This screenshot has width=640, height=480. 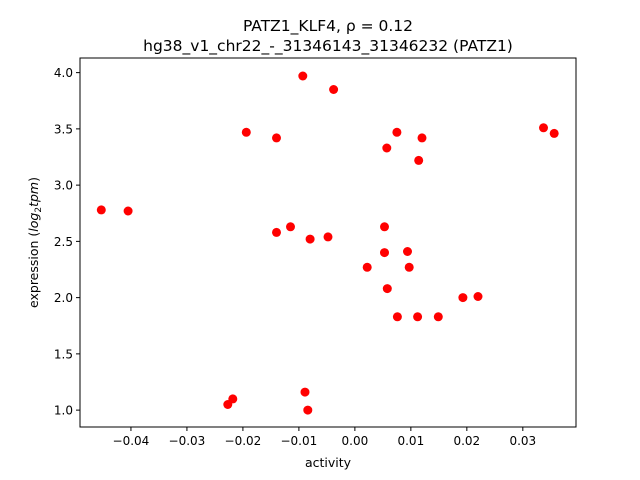 I want to click on y-tick-label: 3.0, so click(x=63, y=186).